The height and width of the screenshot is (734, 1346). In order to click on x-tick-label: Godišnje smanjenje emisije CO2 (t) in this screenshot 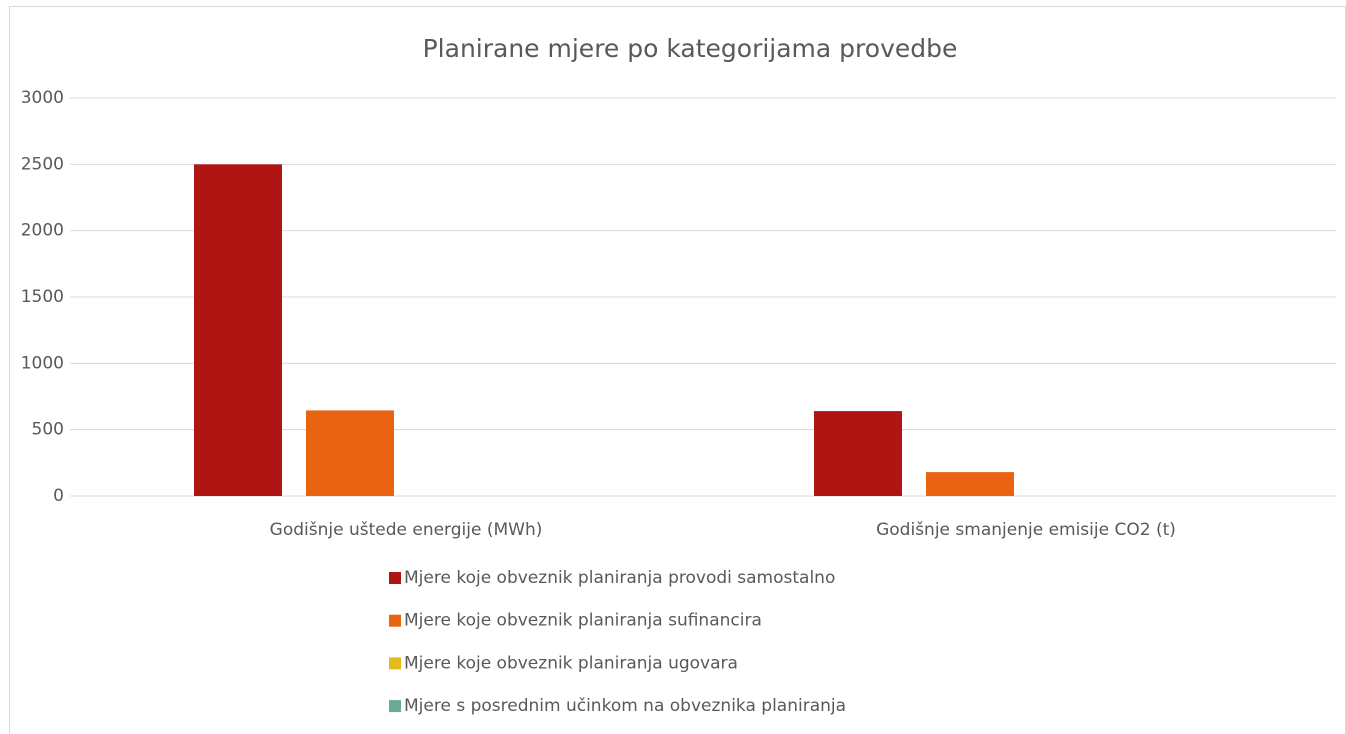, I will do `click(1026, 530)`.